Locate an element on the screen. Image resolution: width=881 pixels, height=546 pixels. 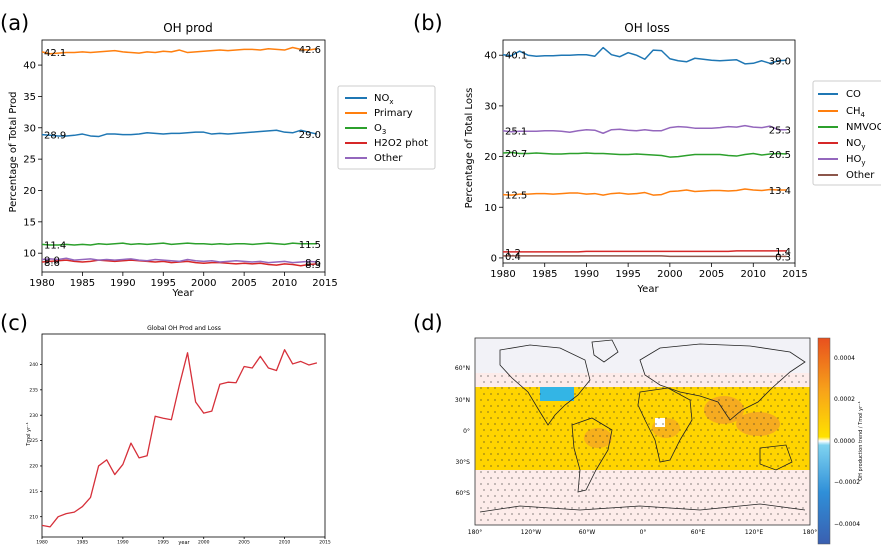
series-line-b-co is located at coordinates (644, 55).